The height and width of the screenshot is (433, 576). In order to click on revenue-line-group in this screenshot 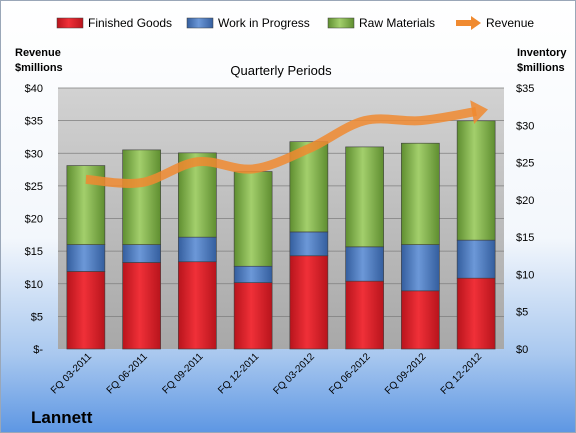, I will do `click(286, 144)`.